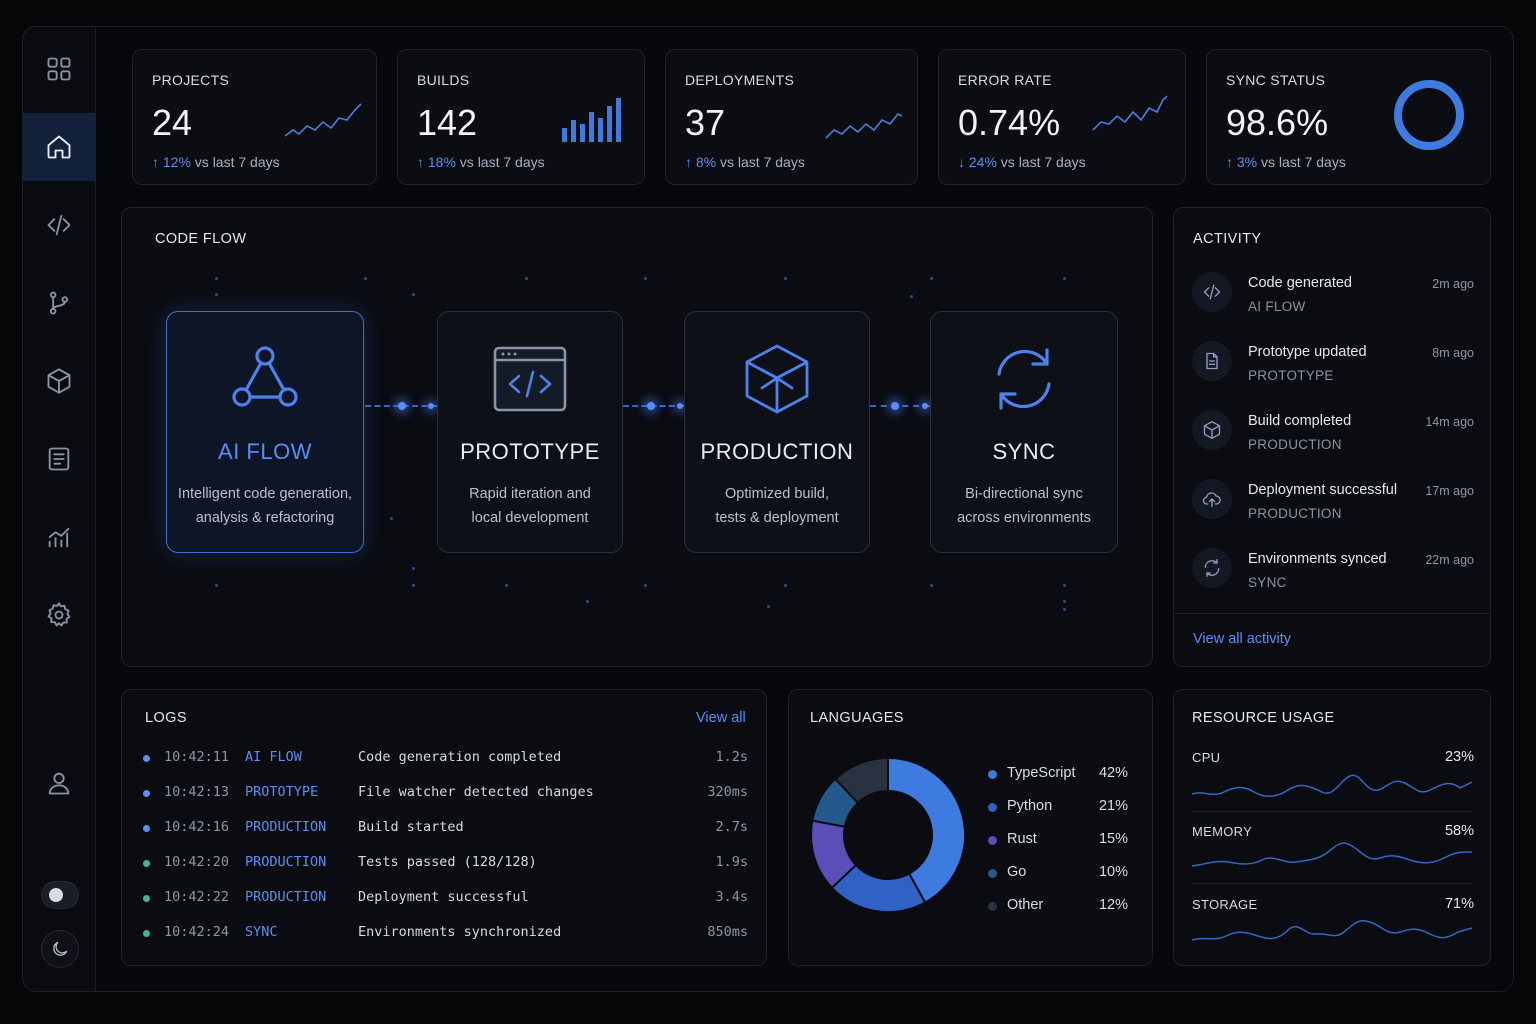 This screenshot has width=1536, height=1024. I want to click on activity-time: 8m ago, so click(1453, 353).